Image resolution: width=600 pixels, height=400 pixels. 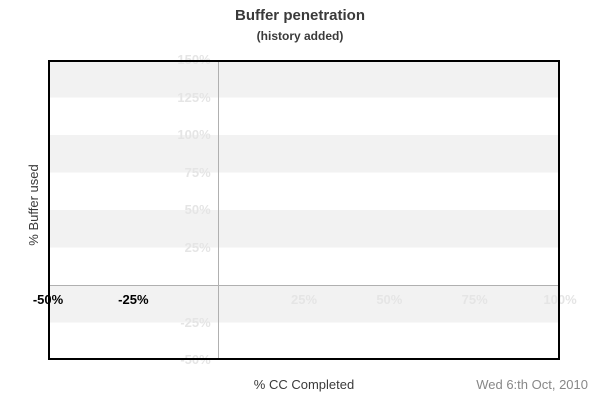 What do you see at coordinates (195, 322) in the screenshot?
I see `y-tick-label: -25%` at bounding box center [195, 322].